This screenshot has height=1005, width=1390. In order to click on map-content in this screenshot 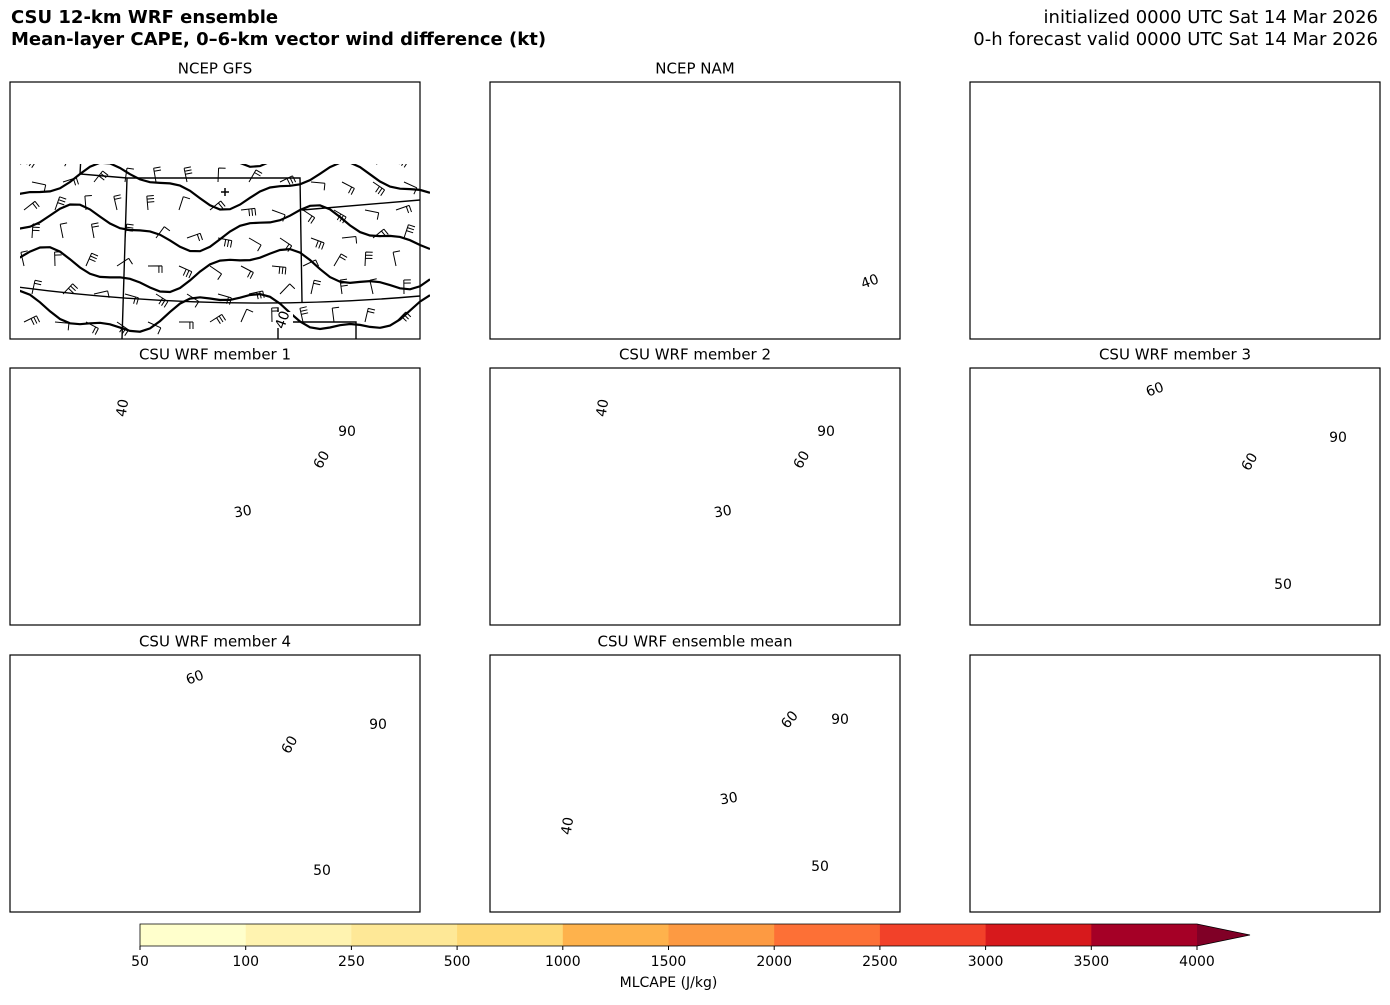, I will do `click(225, 252)`.